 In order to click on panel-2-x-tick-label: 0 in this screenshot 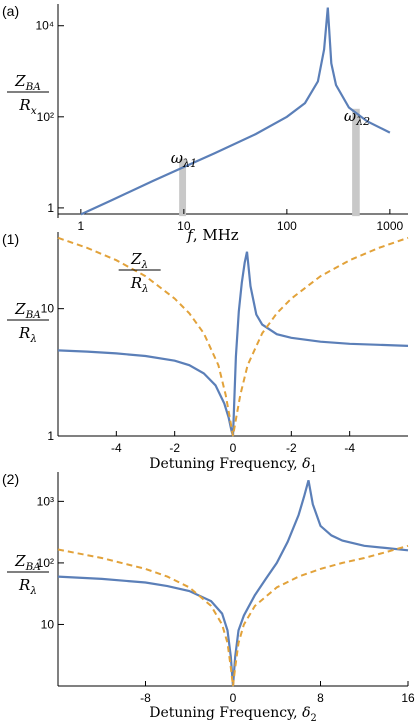, I will do `click(233, 448)`.